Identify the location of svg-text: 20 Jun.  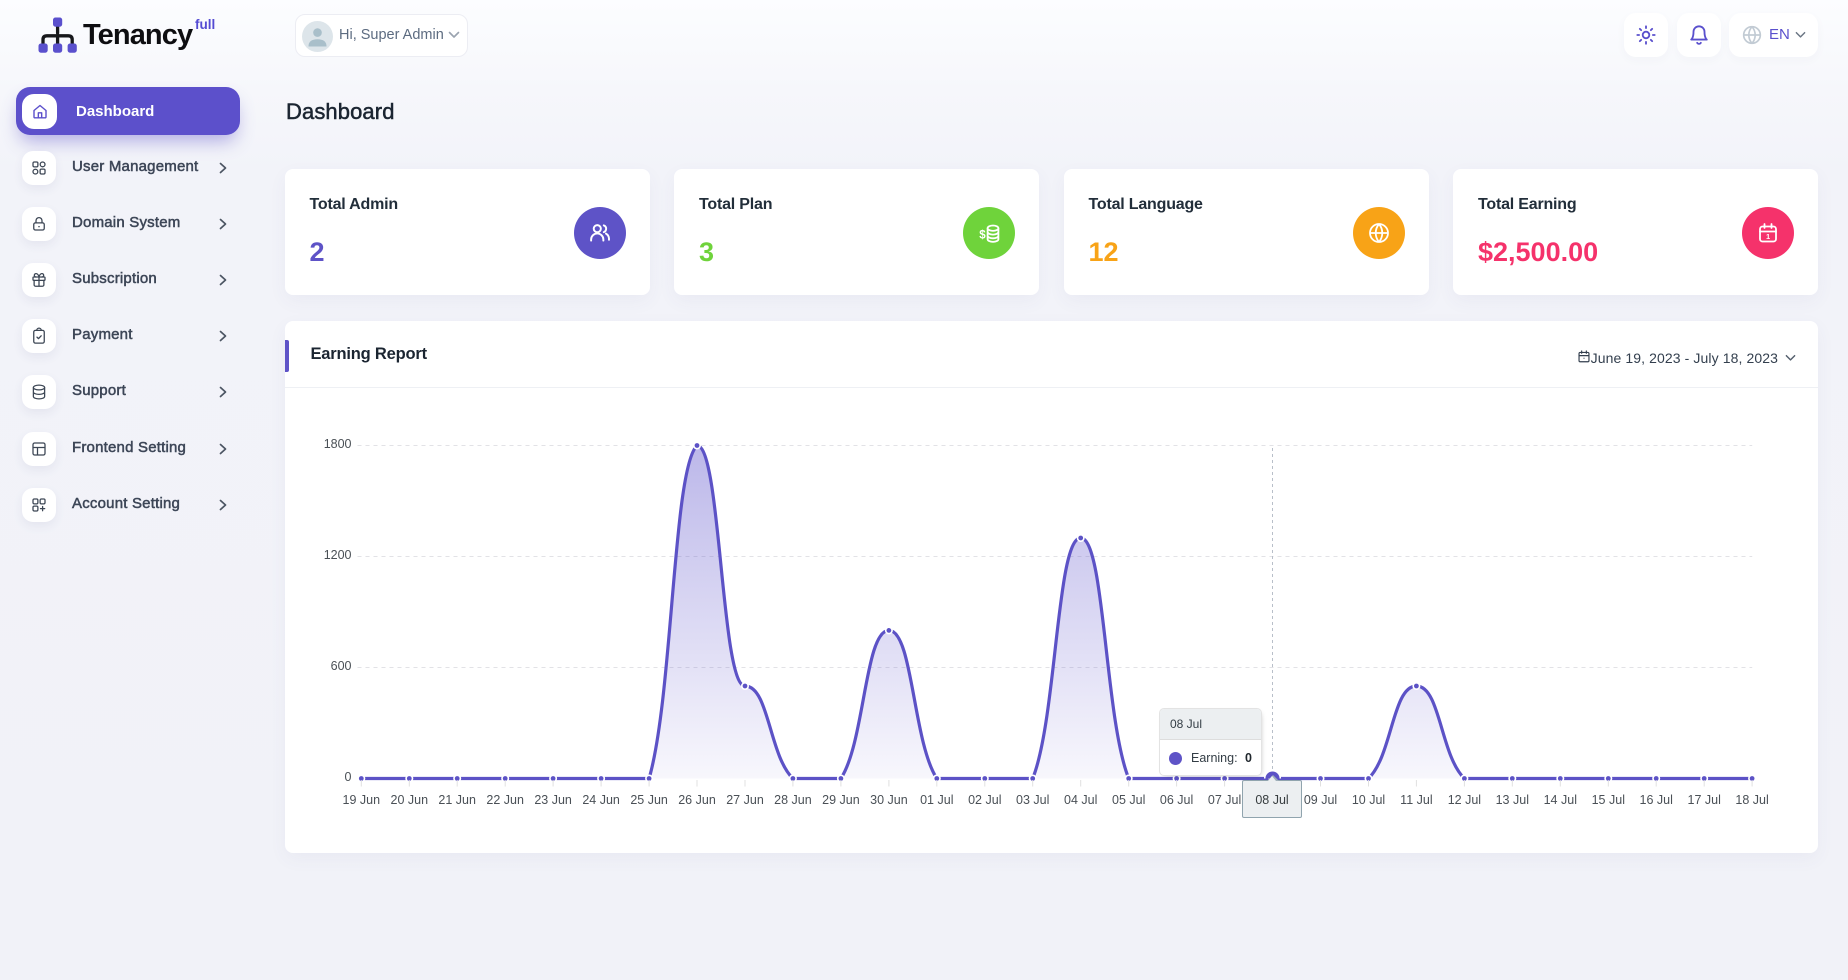
(410, 800).